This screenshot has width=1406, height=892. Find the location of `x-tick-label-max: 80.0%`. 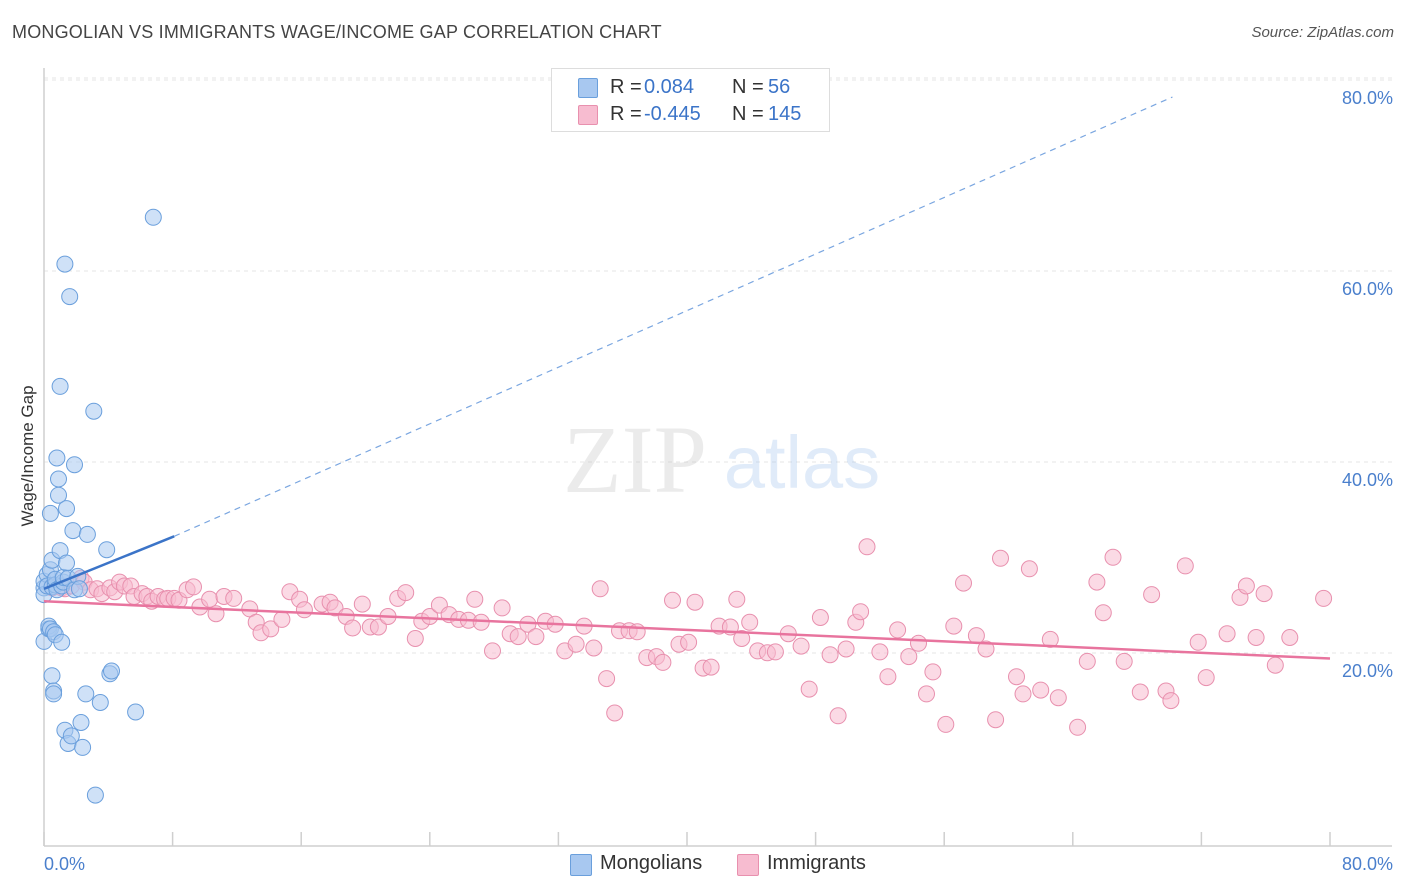

x-tick-label-max: 80.0% is located at coordinates (1367, 864).